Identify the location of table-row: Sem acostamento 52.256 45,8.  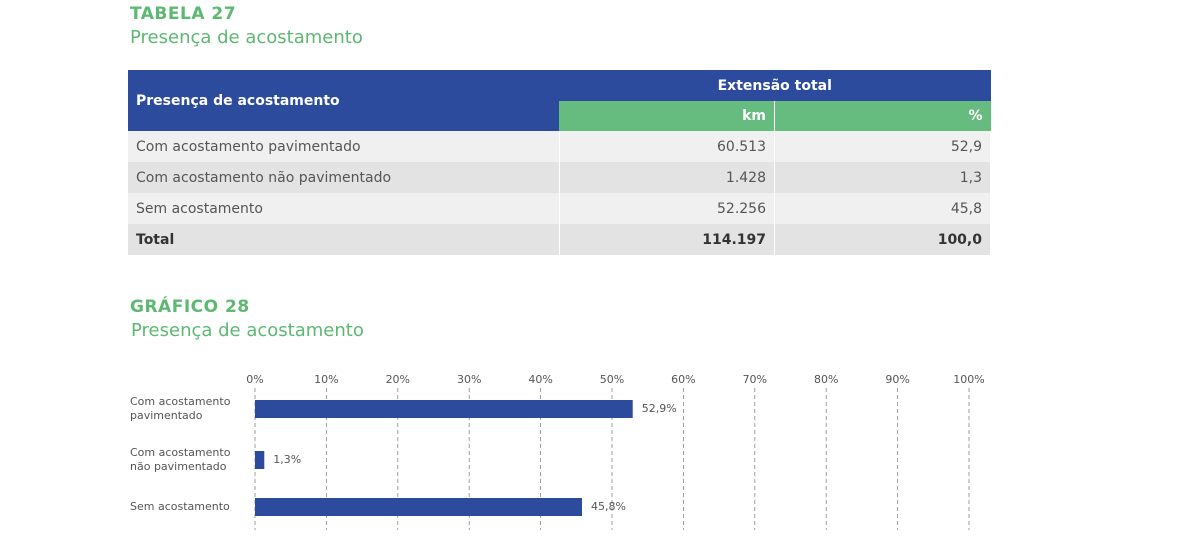
(559, 208).